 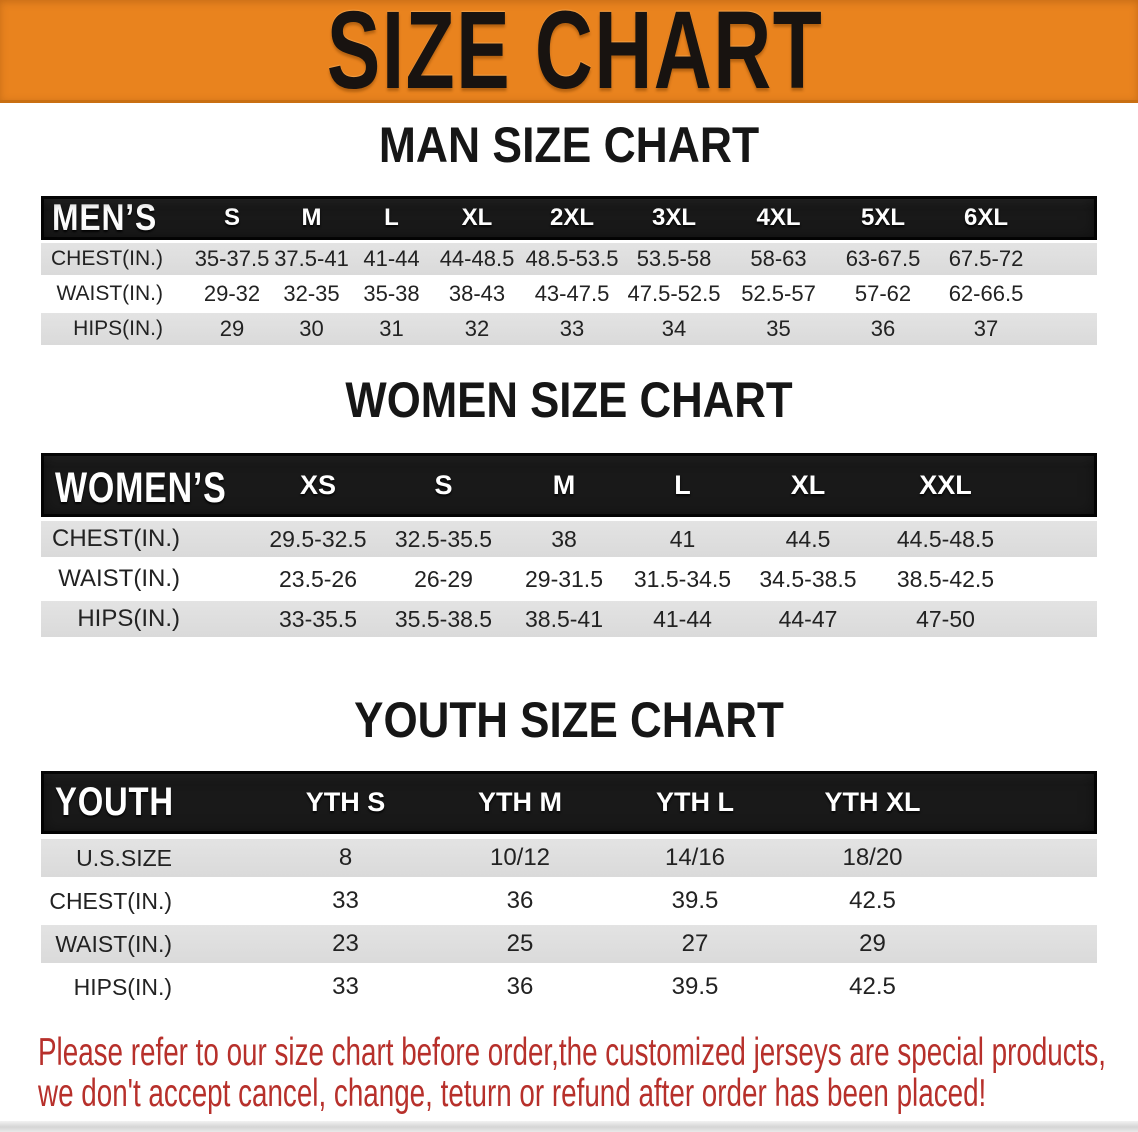 What do you see at coordinates (569, 400) in the screenshot?
I see `women-size-chart-heading: WOMEN SIZE CHART` at bounding box center [569, 400].